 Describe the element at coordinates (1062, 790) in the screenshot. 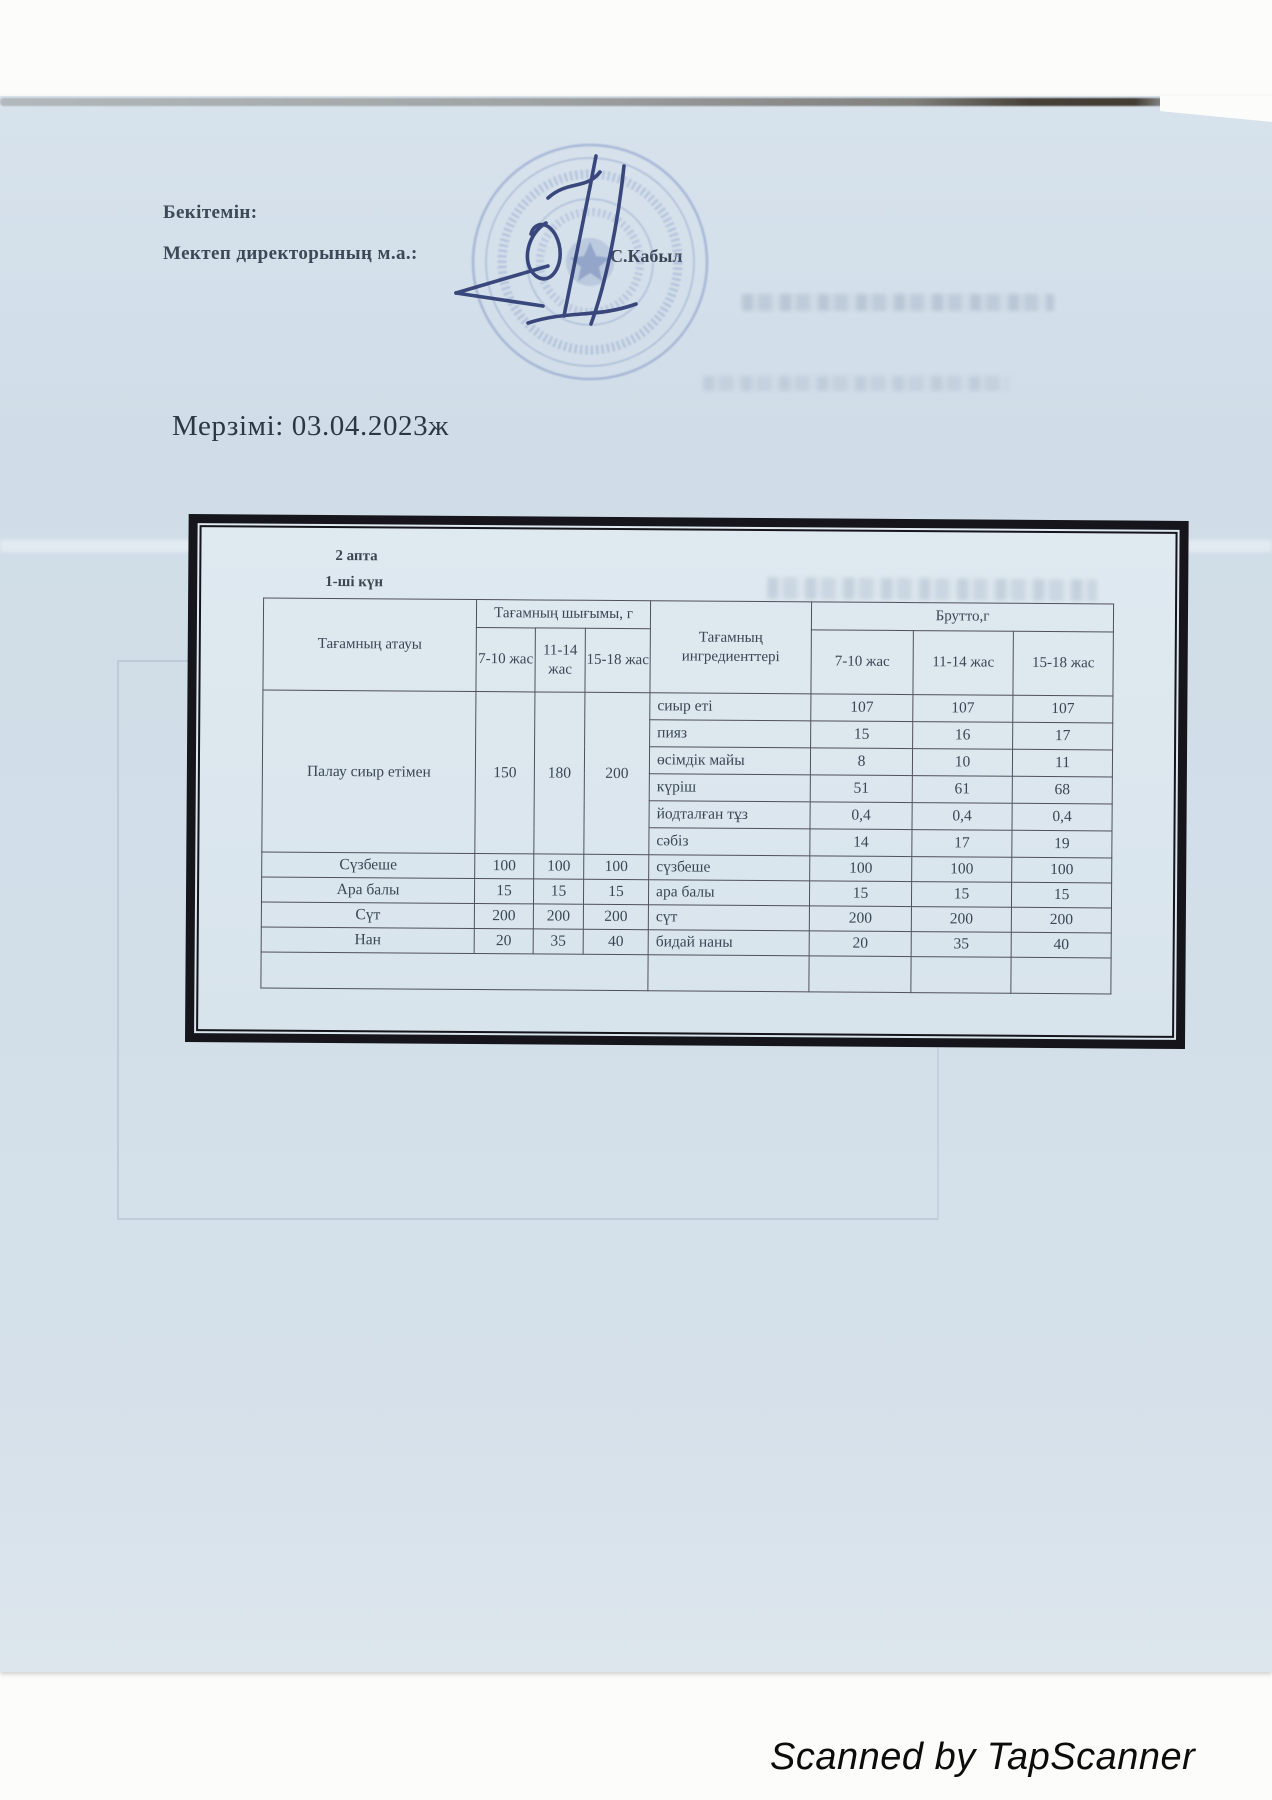

I see `val-cell: 68` at that location.